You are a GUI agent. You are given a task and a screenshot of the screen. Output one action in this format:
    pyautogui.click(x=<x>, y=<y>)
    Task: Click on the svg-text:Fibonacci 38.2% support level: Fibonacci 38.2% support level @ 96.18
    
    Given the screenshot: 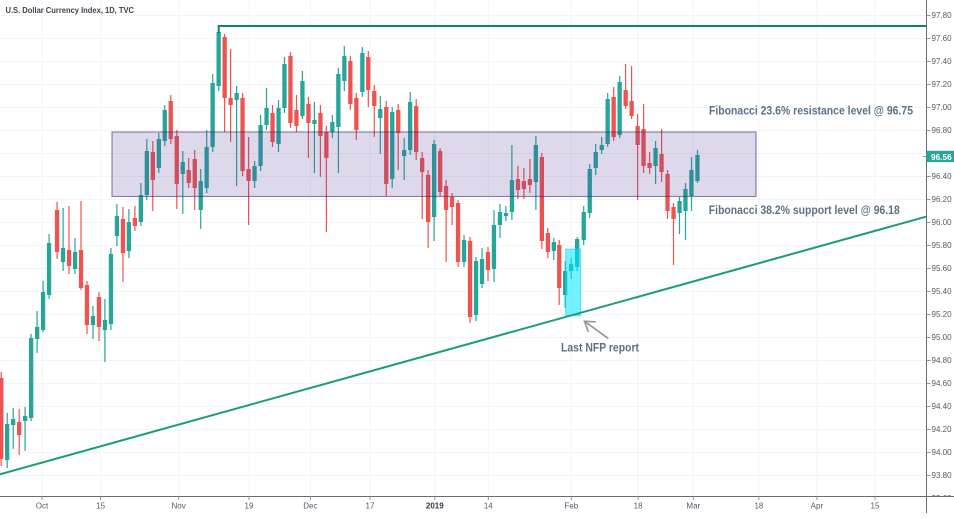 What is the action you would take?
    pyautogui.click(x=804, y=210)
    